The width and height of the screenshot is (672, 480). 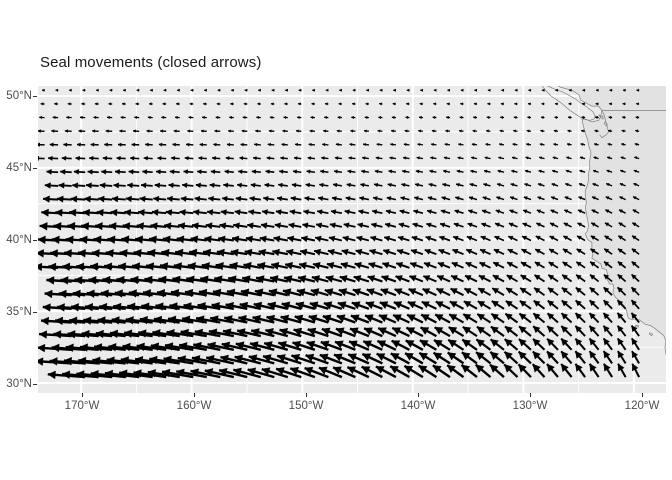 What do you see at coordinates (19, 240) in the screenshot?
I see `y-tick-label-40n: 40°N` at bounding box center [19, 240].